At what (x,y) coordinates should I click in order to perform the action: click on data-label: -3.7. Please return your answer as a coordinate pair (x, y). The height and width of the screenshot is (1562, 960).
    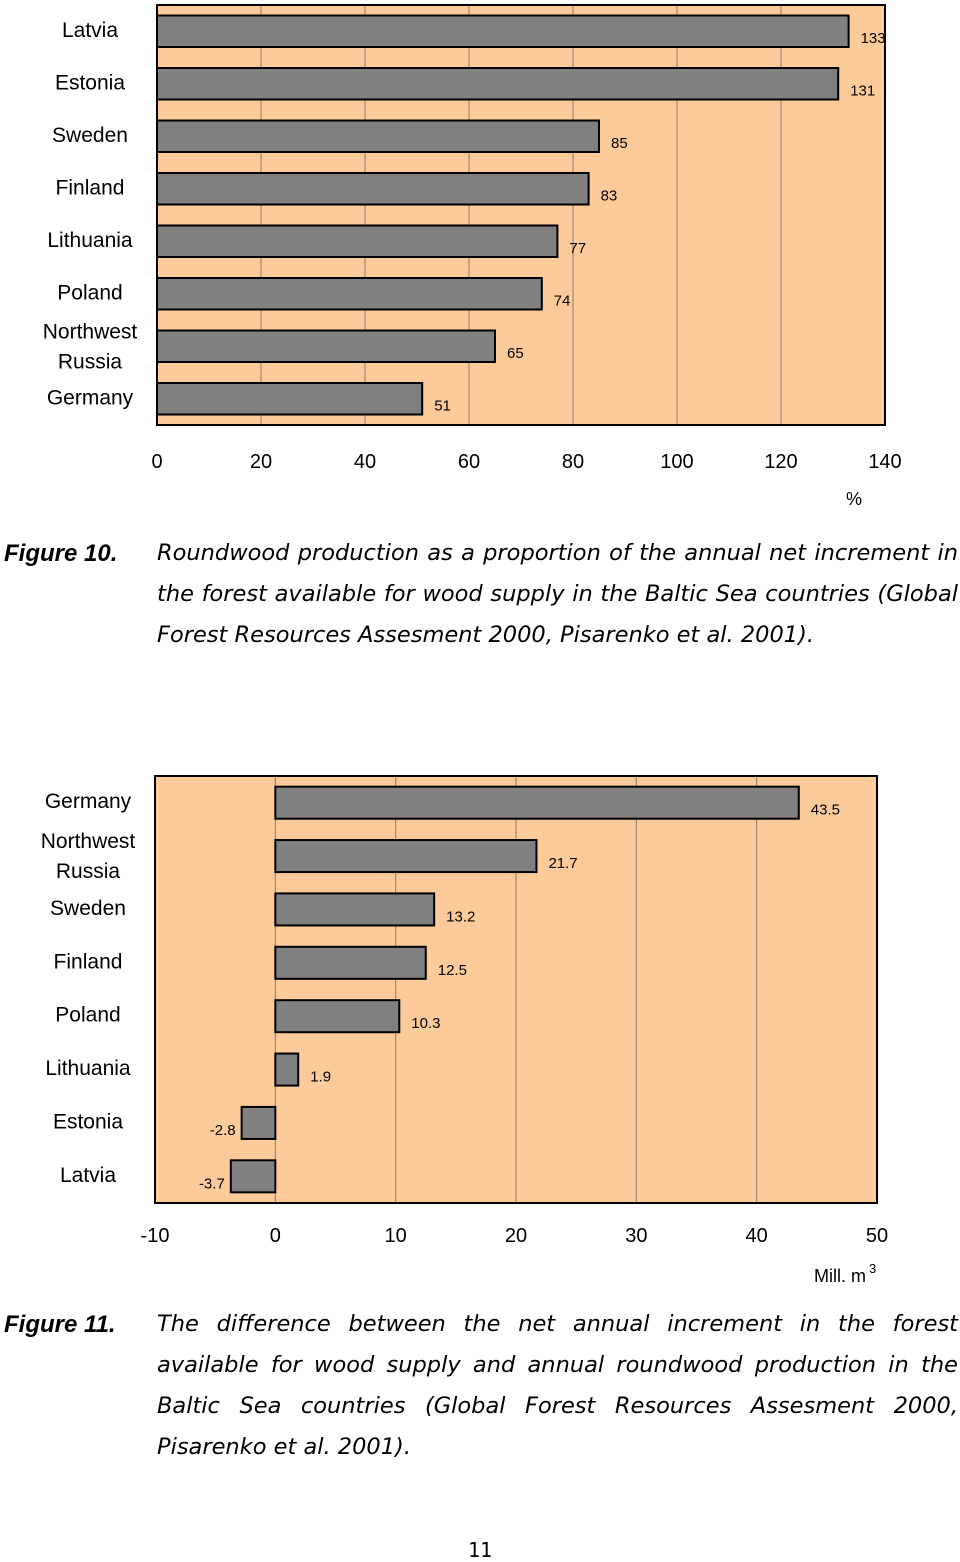
    Looking at the image, I should click on (212, 1183).